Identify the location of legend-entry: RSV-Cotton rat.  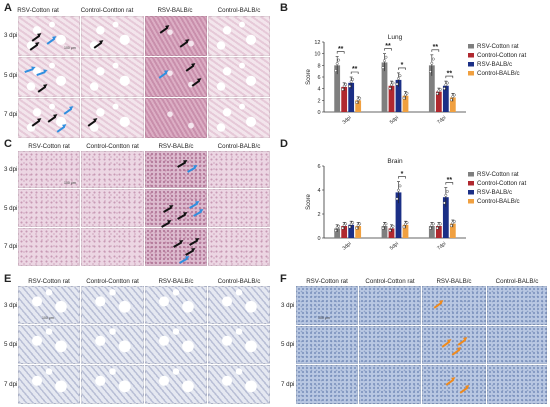
(498, 174).